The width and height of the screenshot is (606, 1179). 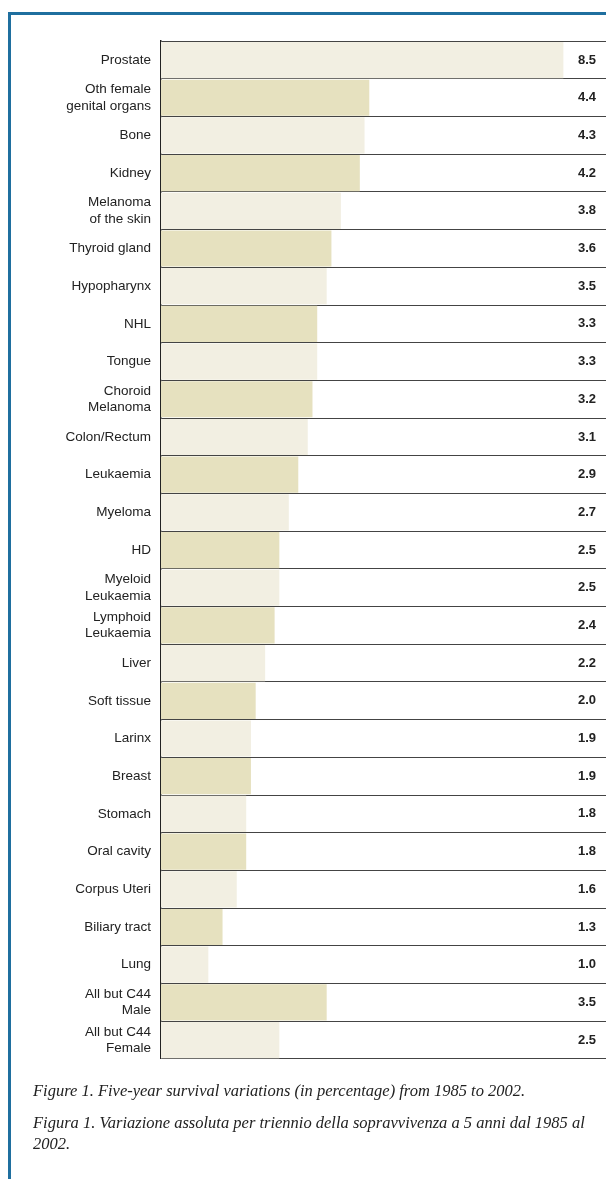 What do you see at coordinates (586, 135) in the screenshot?
I see `data-label: 4.3` at bounding box center [586, 135].